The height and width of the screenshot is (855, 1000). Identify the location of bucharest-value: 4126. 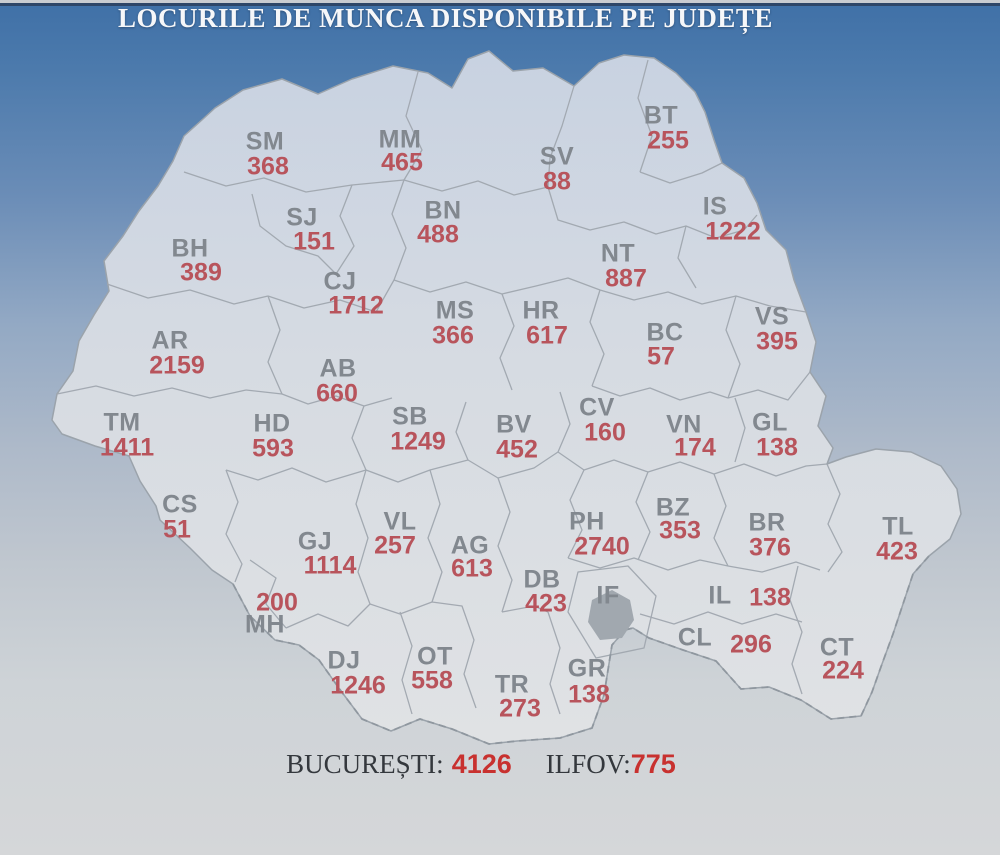
(481, 764).